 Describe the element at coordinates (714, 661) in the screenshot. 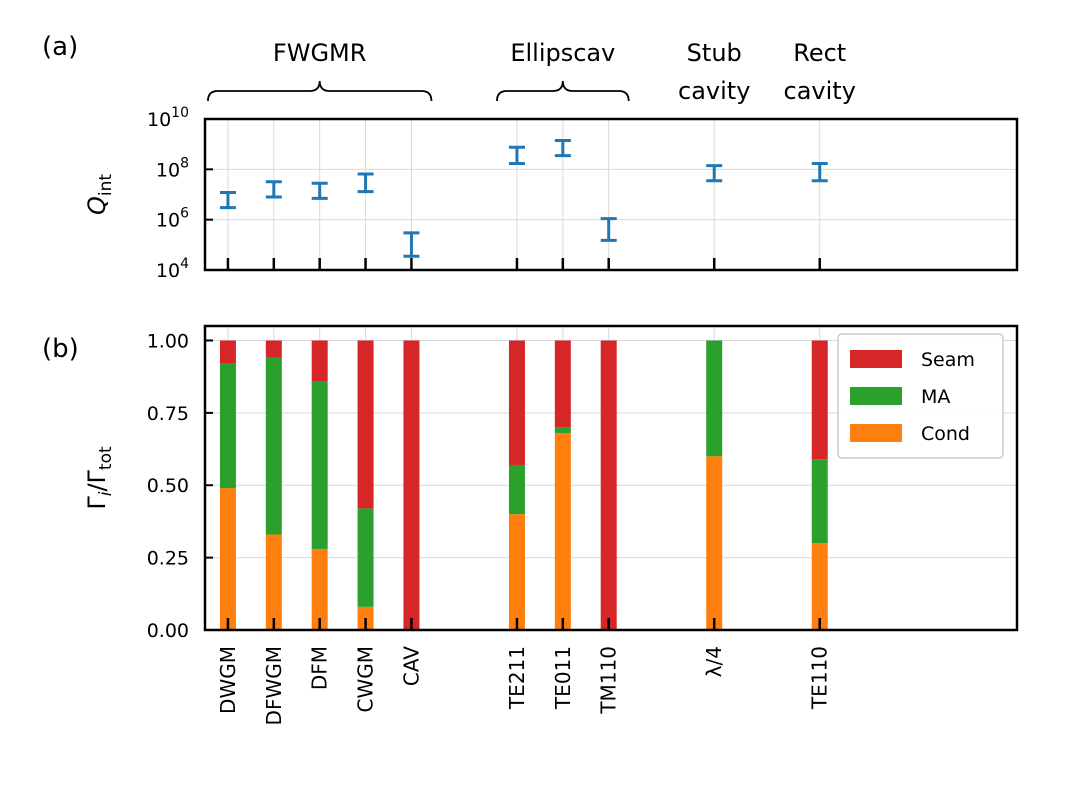

I see `category-label-lambda-4: λ/4` at that location.